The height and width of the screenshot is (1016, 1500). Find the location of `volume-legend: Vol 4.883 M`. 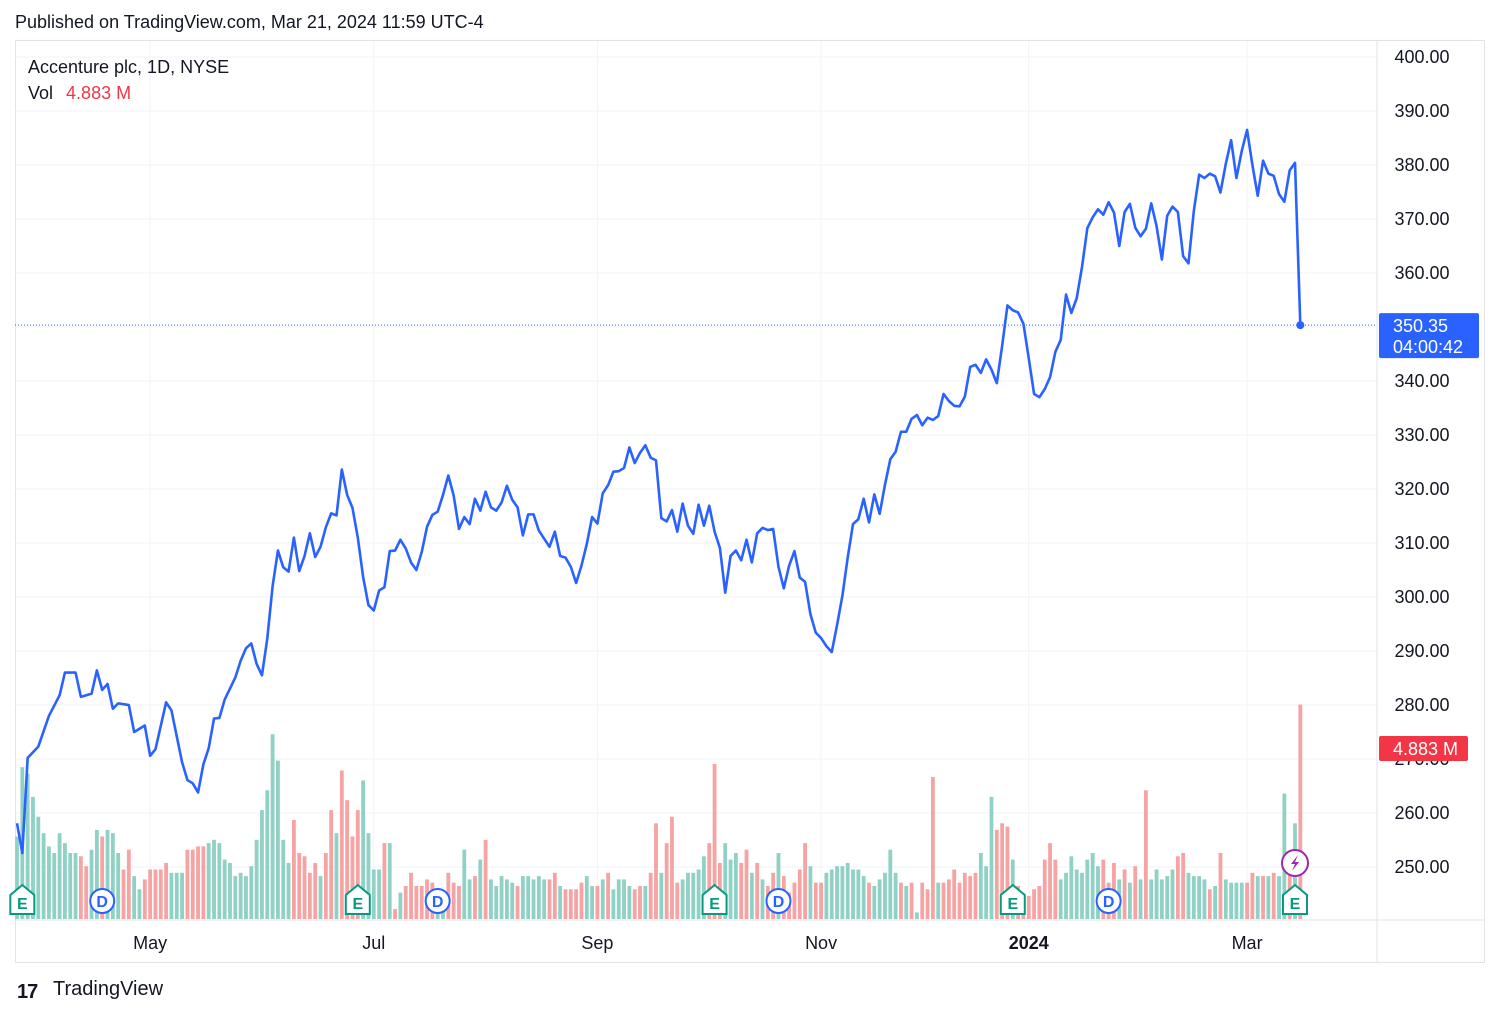

volume-legend: Vol 4.883 M is located at coordinates (128, 93).